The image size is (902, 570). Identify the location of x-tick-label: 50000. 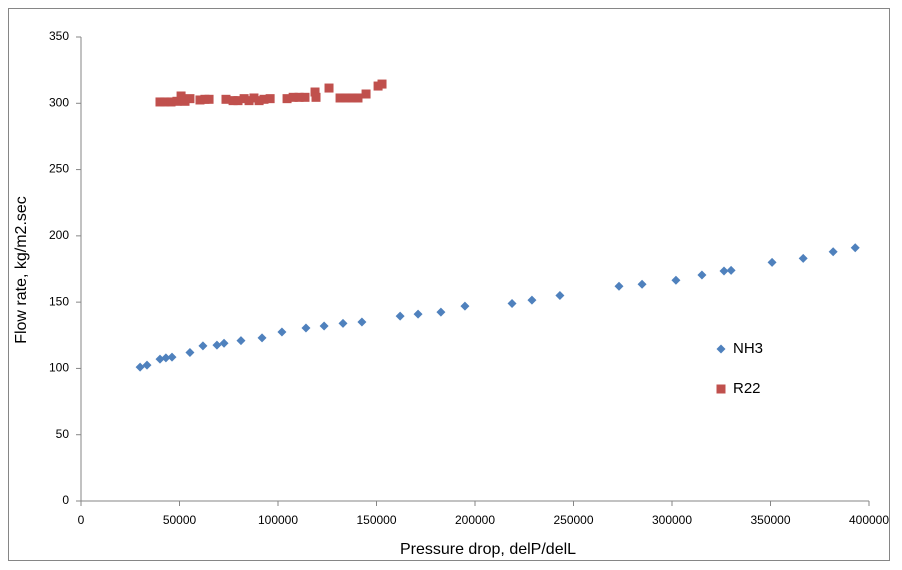
(180, 520).